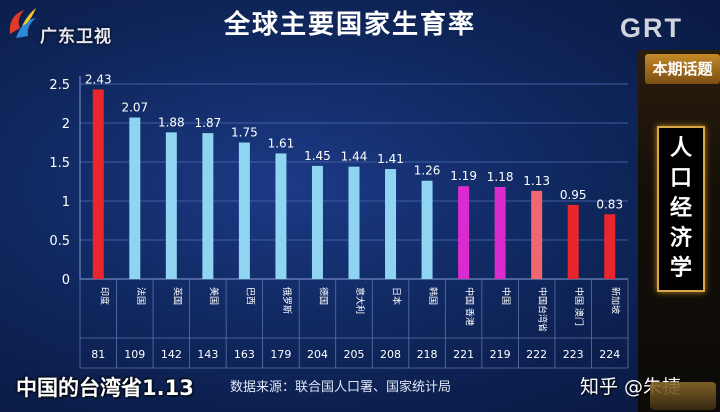 The image size is (720, 412). Describe the element at coordinates (76, 37) in the screenshot. I see `channel-logo-text: 广东卫视` at that location.